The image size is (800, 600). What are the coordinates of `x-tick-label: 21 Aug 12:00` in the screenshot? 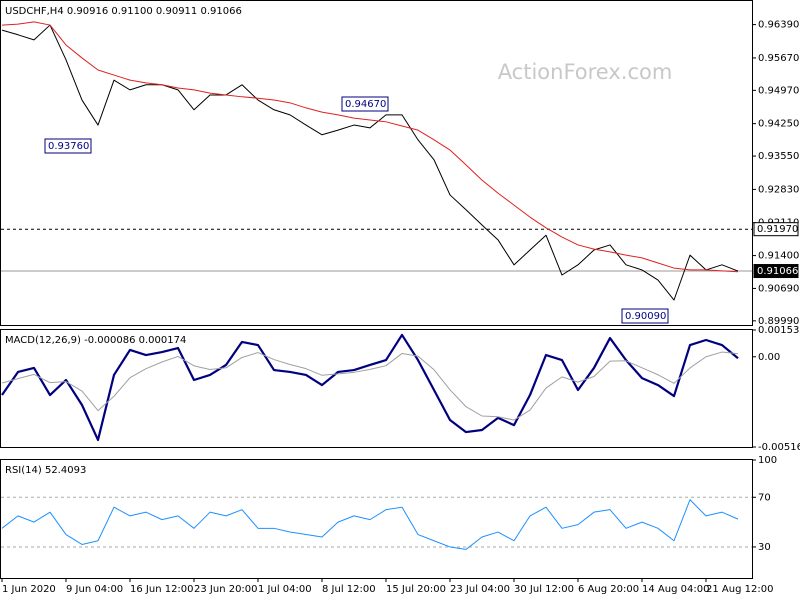 It's located at (739, 589).